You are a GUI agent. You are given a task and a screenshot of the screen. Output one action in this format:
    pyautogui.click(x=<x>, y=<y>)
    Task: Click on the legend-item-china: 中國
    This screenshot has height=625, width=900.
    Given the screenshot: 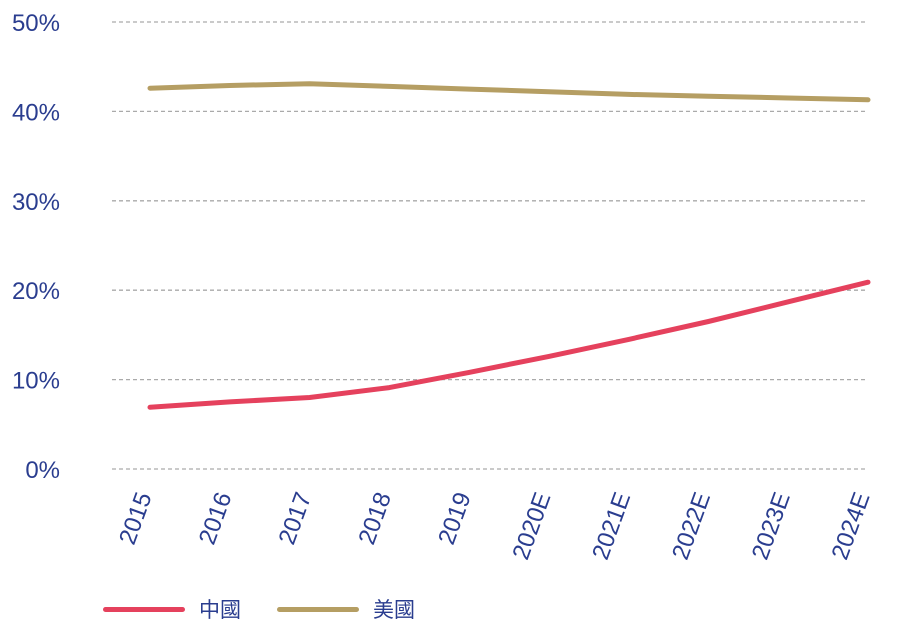 What is the action you would take?
    pyautogui.click(x=172, y=609)
    